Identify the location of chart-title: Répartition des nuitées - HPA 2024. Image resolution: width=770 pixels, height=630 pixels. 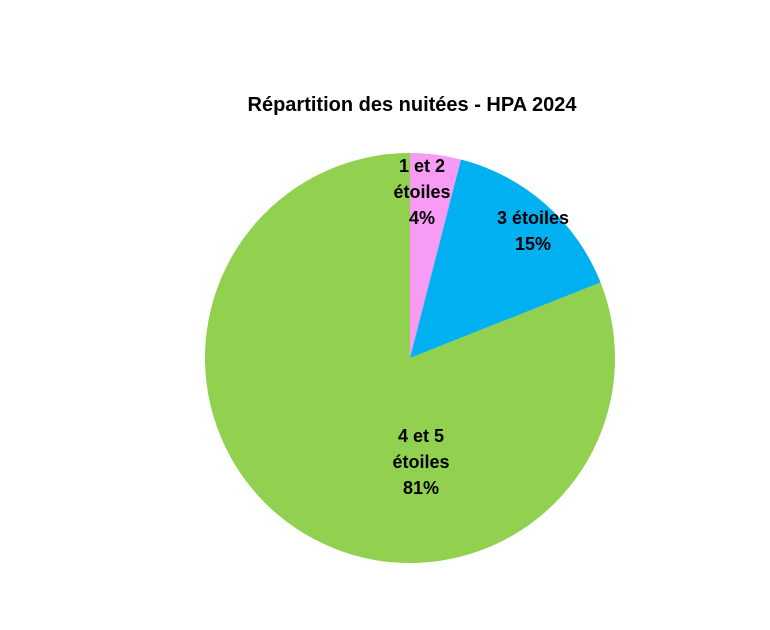
(412, 105).